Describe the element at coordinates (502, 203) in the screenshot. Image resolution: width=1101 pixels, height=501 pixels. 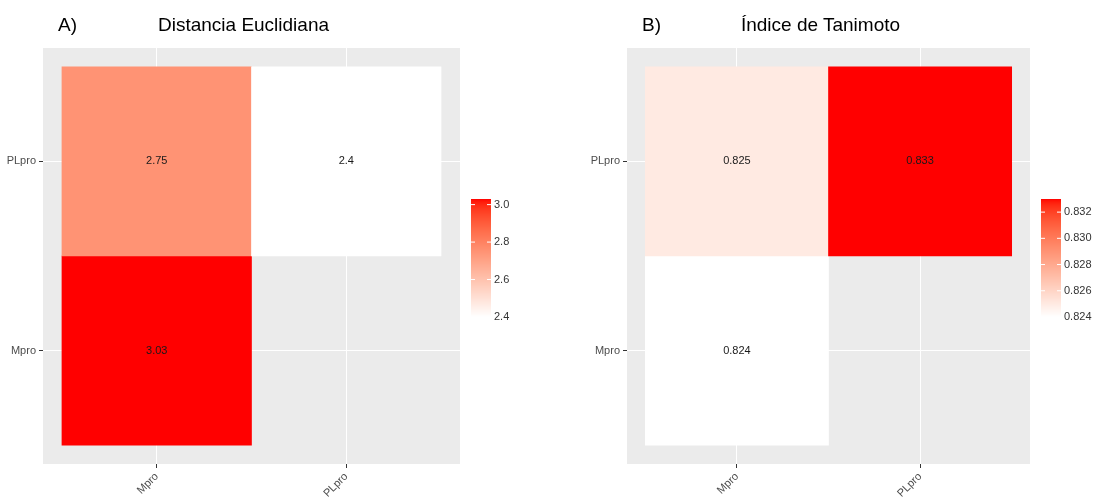
I see `color-bar-label: 3.0` at that location.